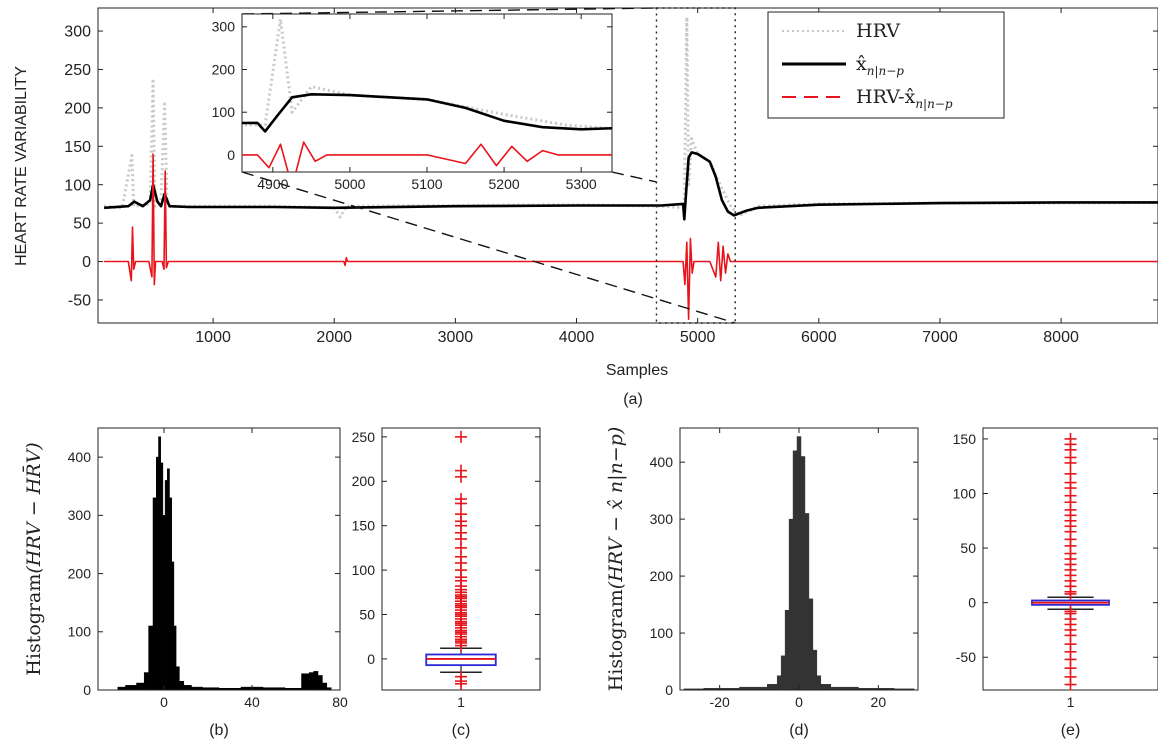 The image size is (1158, 744). What do you see at coordinates (581, 184) in the screenshot?
I see `inset-xtick-label: 5300` at bounding box center [581, 184].